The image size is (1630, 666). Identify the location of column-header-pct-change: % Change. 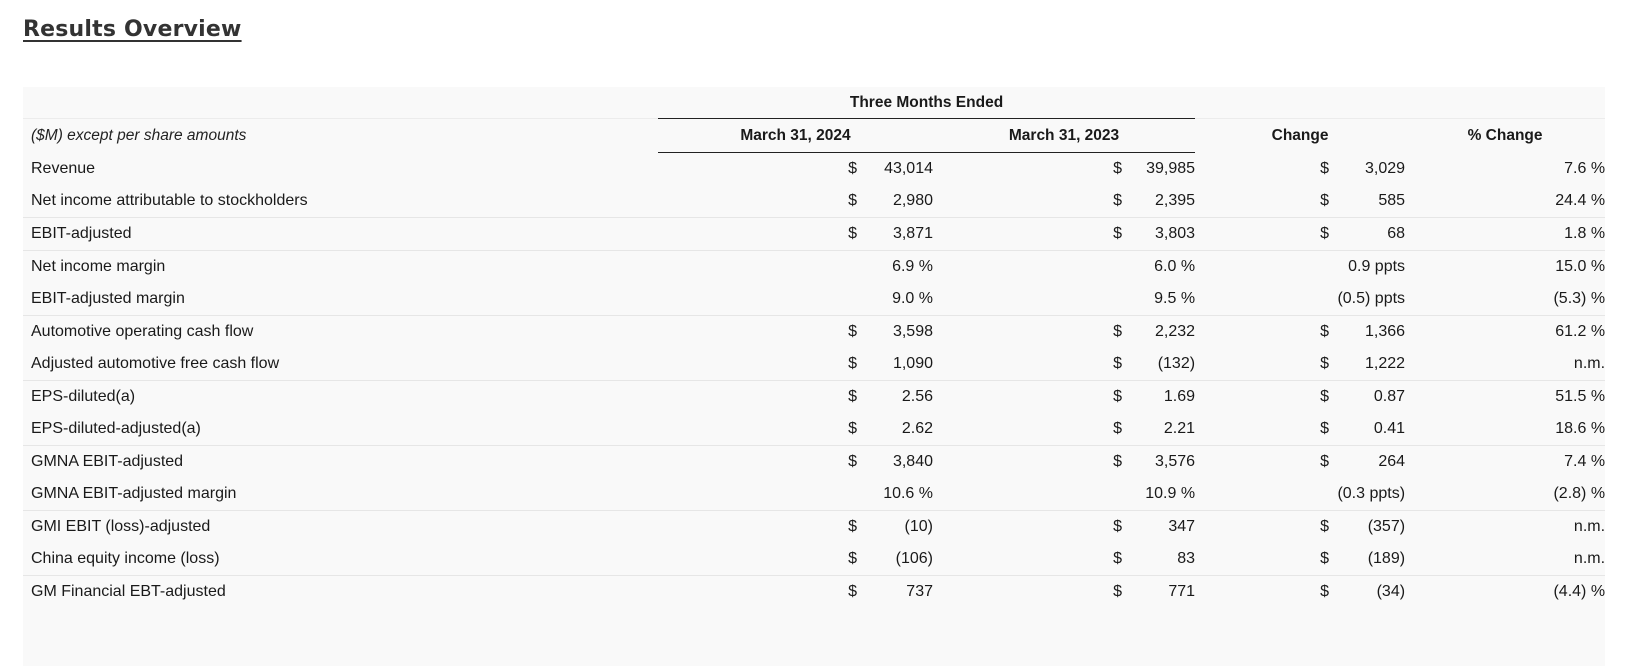
(1505, 135).